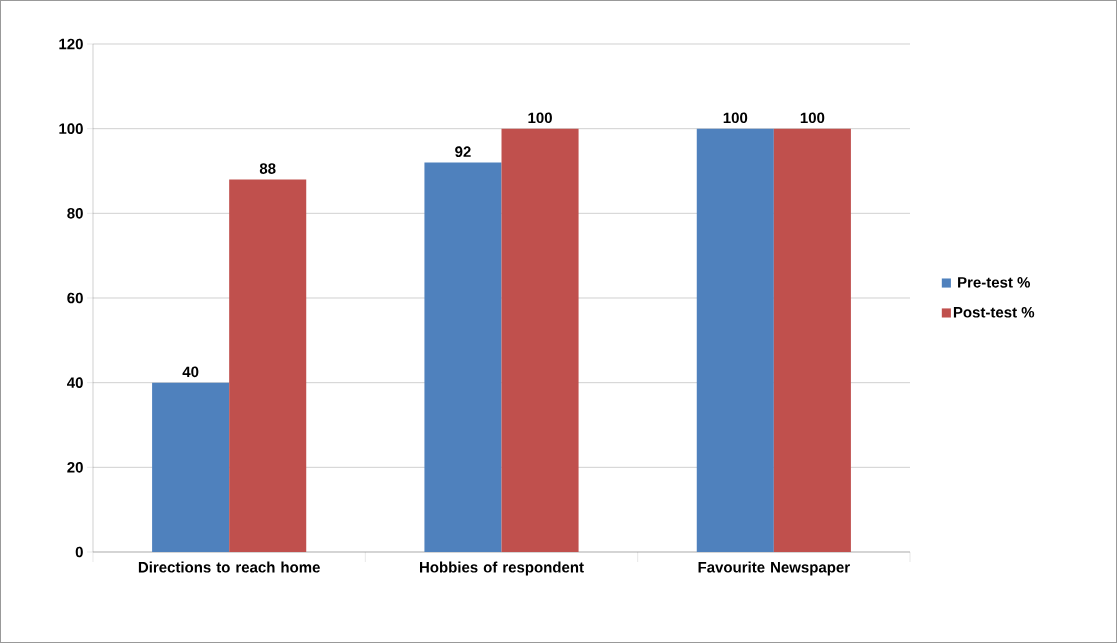 This screenshot has width=1117, height=643. What do you see at coordinates (463, 151) in the screenshot?
I see `data-label: 92` at bounding box center [463, 151].